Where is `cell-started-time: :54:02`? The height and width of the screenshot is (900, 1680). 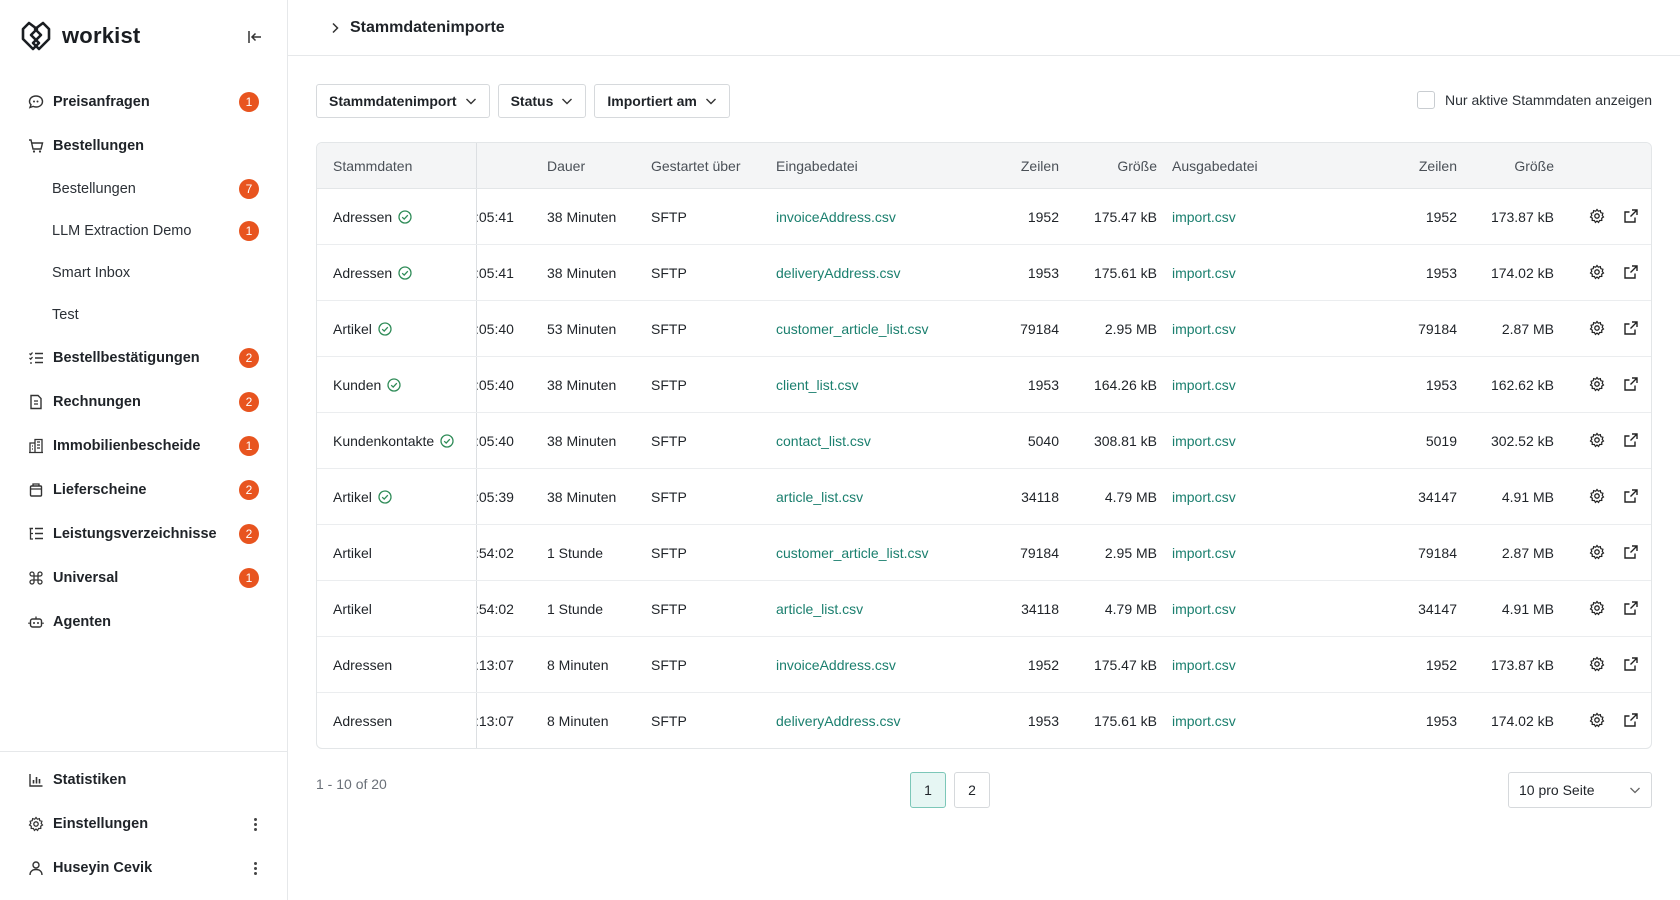 cell-started-time: :54:02 is located at coordinates (494, 609).